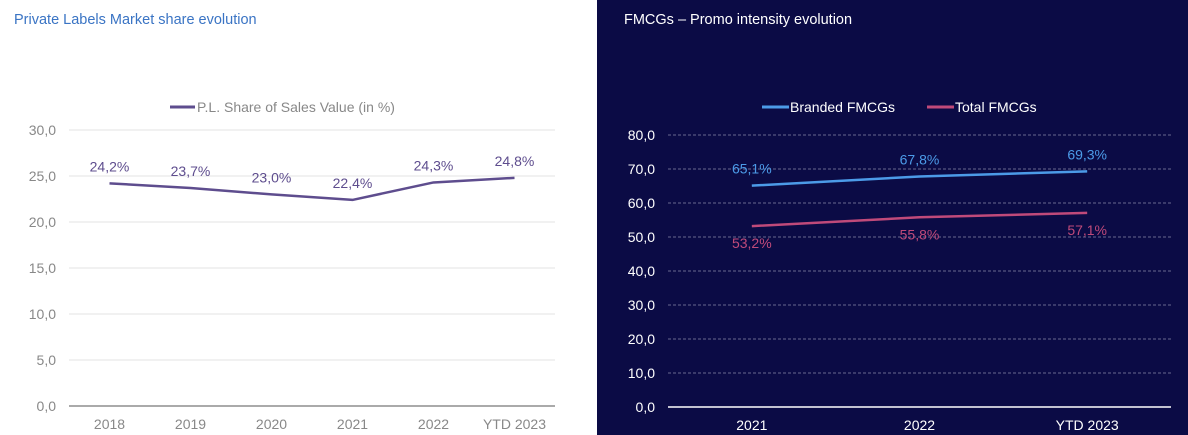 The width and height of the screenshot is (1188, 435). What do you see at coordinates (272, 177) in the screenshot?
I see `data-label: 23,0%` at bounding box center [272, 177].